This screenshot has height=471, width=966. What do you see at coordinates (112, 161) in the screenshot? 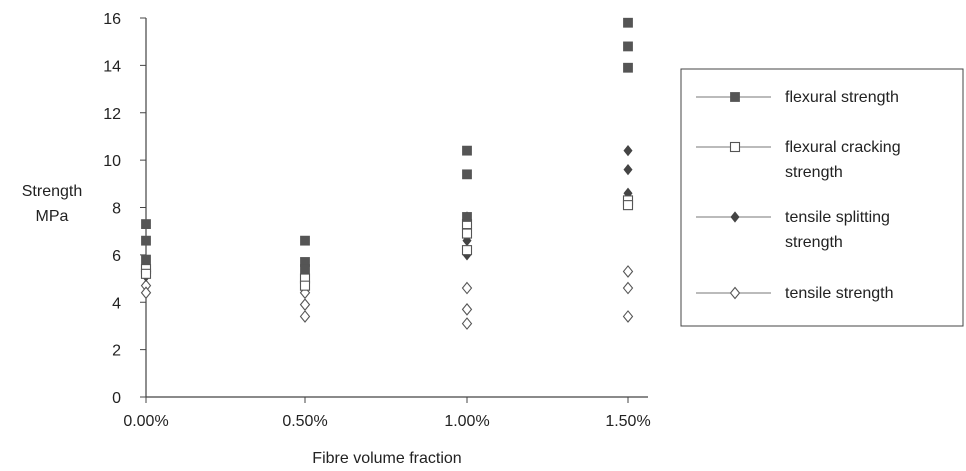
I see `y-tick-label: 10` at bounding box center [112, 161].